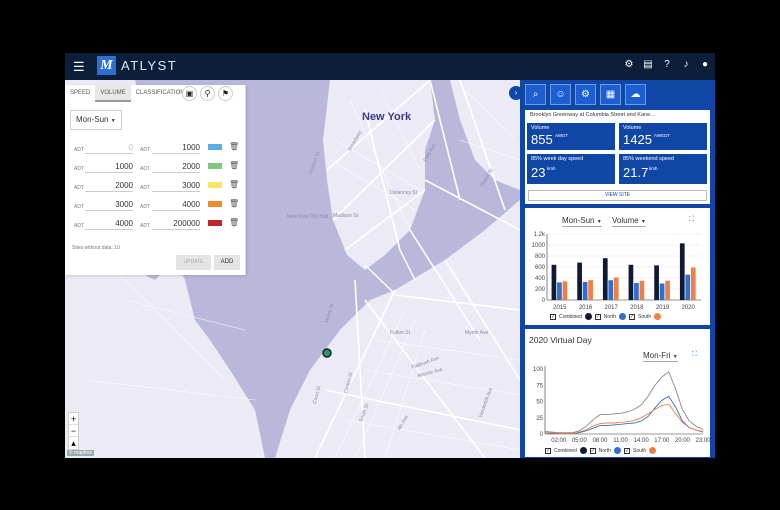 This screenshot has width=780, height=510. What do you see at coordinates (617, 195) in the screenshot?
I see `view-site-button: VIEW SITE` at bounding box center [617, 195].